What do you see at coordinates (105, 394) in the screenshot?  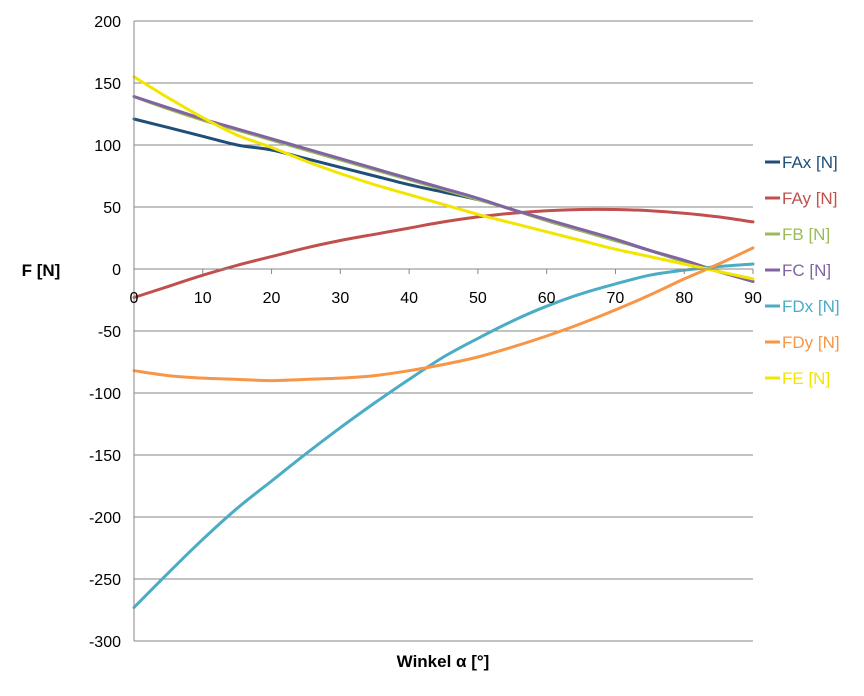 I see `y-tick-label: -100` at bounding box center [105, 394].